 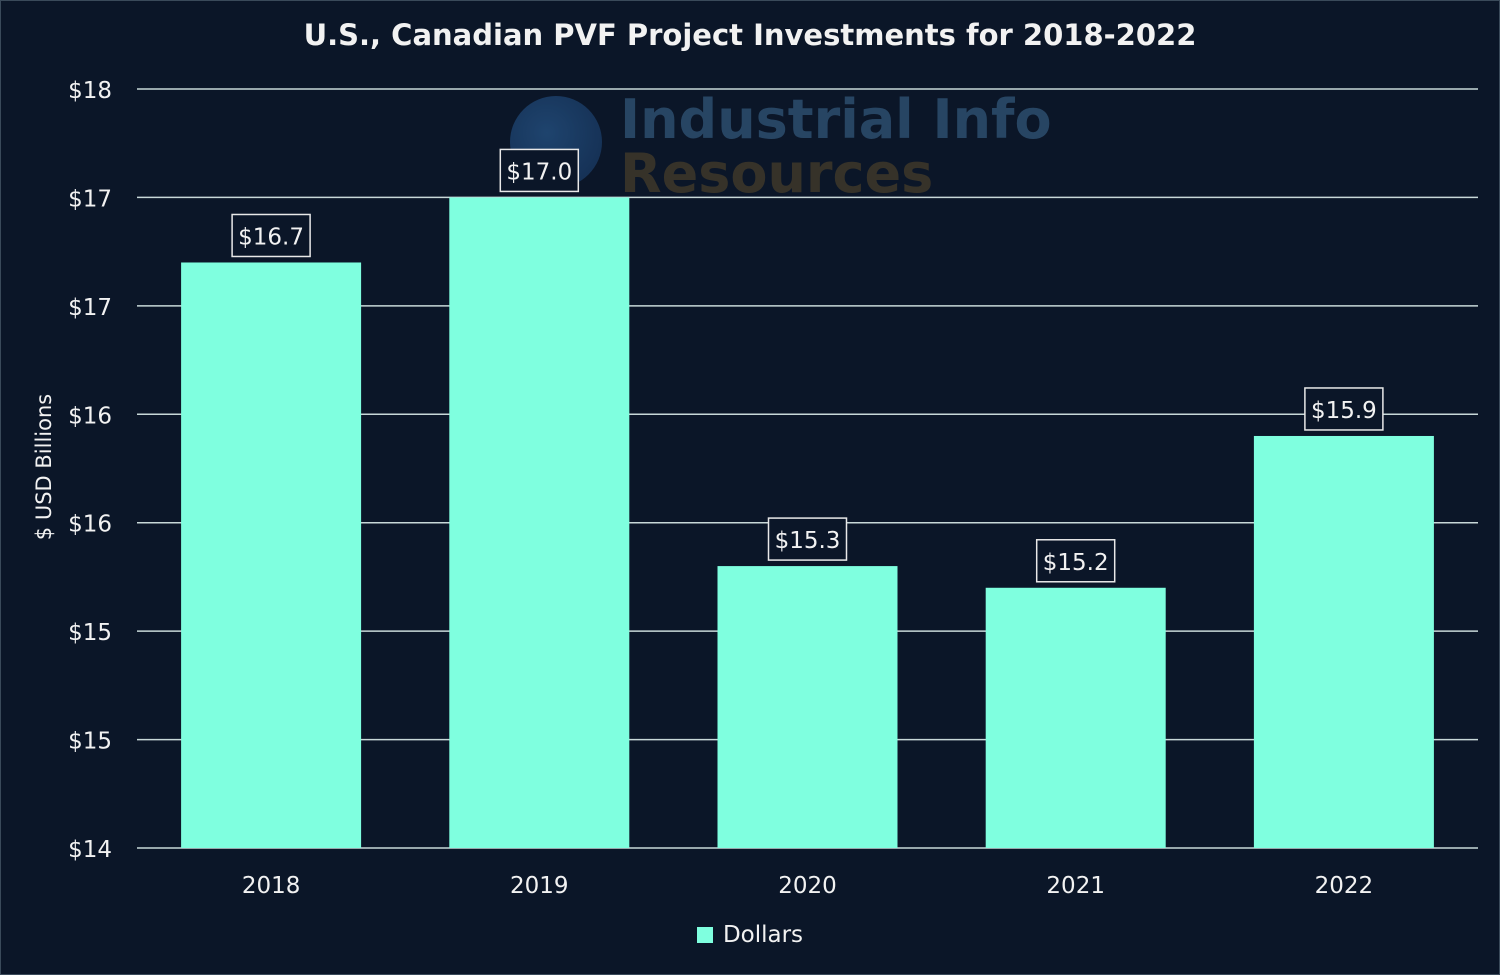 What do you see at coordinates (1344, 886) in the screenshot?
I see `x-tick-label: 2022` at bounding box center [1344, 886].